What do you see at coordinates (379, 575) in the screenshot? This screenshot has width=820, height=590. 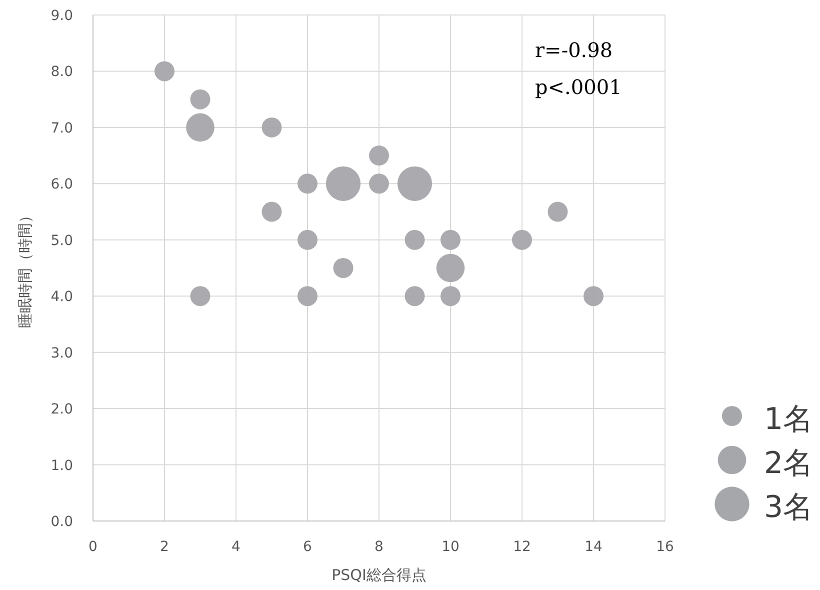 I see `x-axis-title: PSQI総合得点` at bounding box center [379, 575].